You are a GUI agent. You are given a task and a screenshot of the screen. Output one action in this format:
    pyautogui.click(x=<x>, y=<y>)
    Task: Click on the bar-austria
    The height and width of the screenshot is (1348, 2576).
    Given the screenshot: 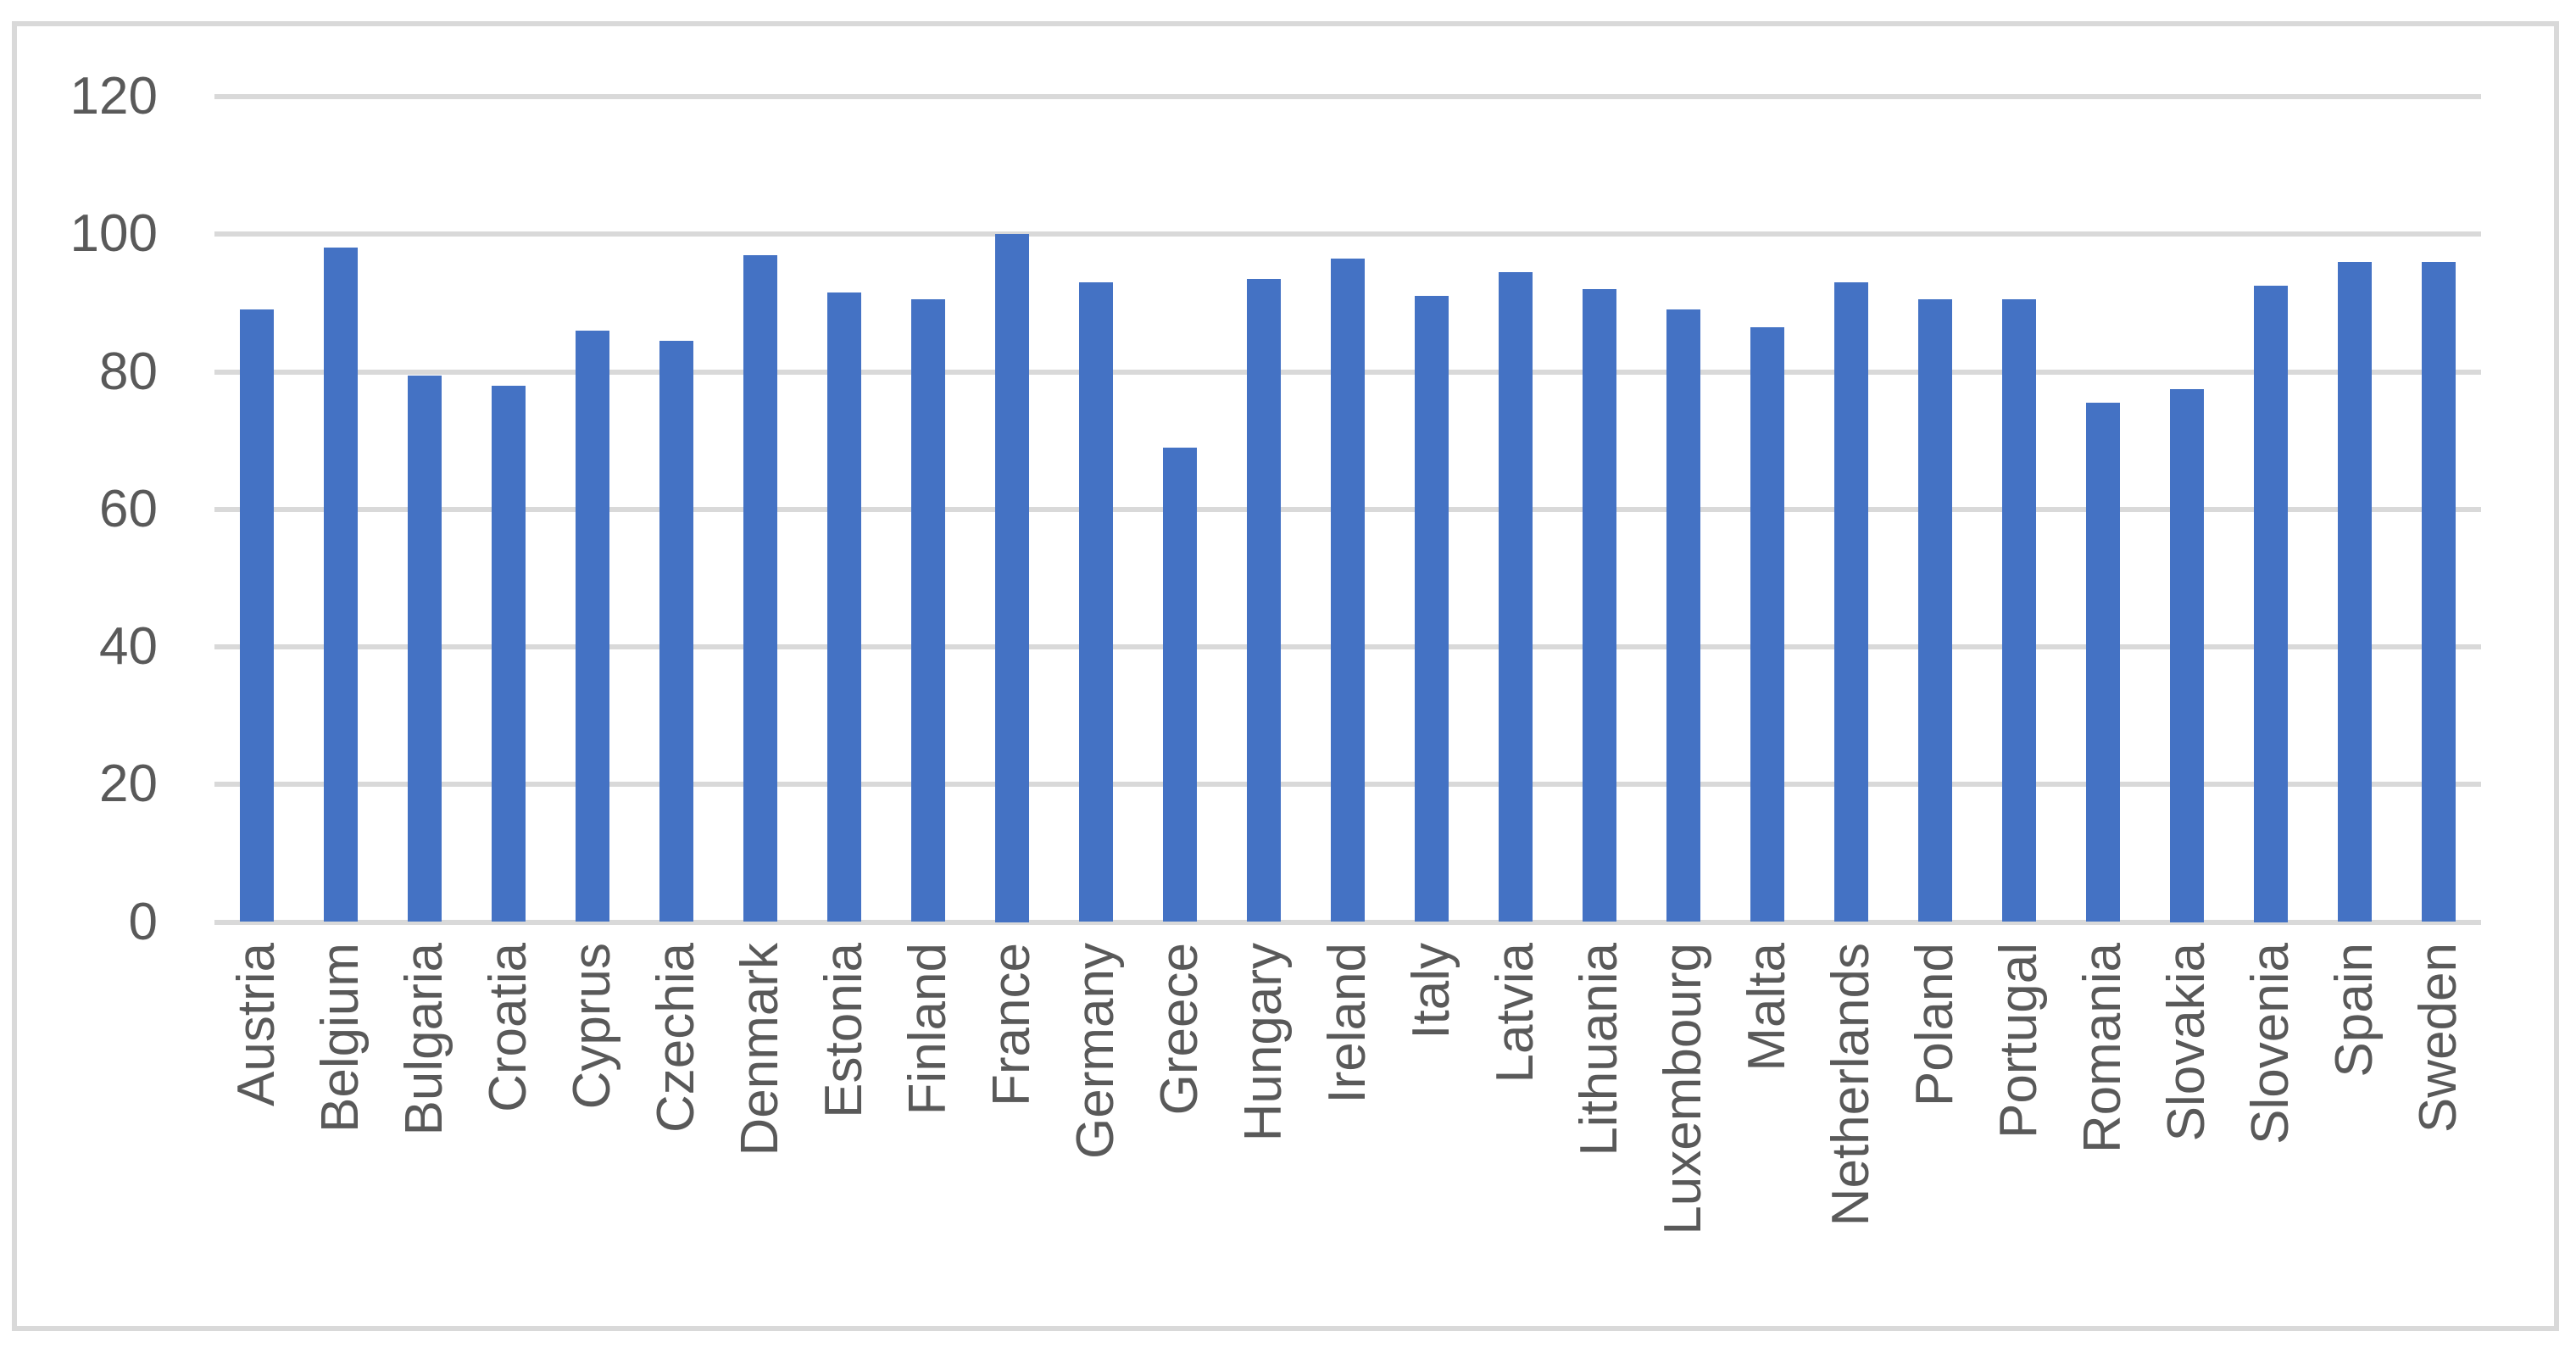 What is the action you would take?
    pyautogui.click(x=256, y=616)
    